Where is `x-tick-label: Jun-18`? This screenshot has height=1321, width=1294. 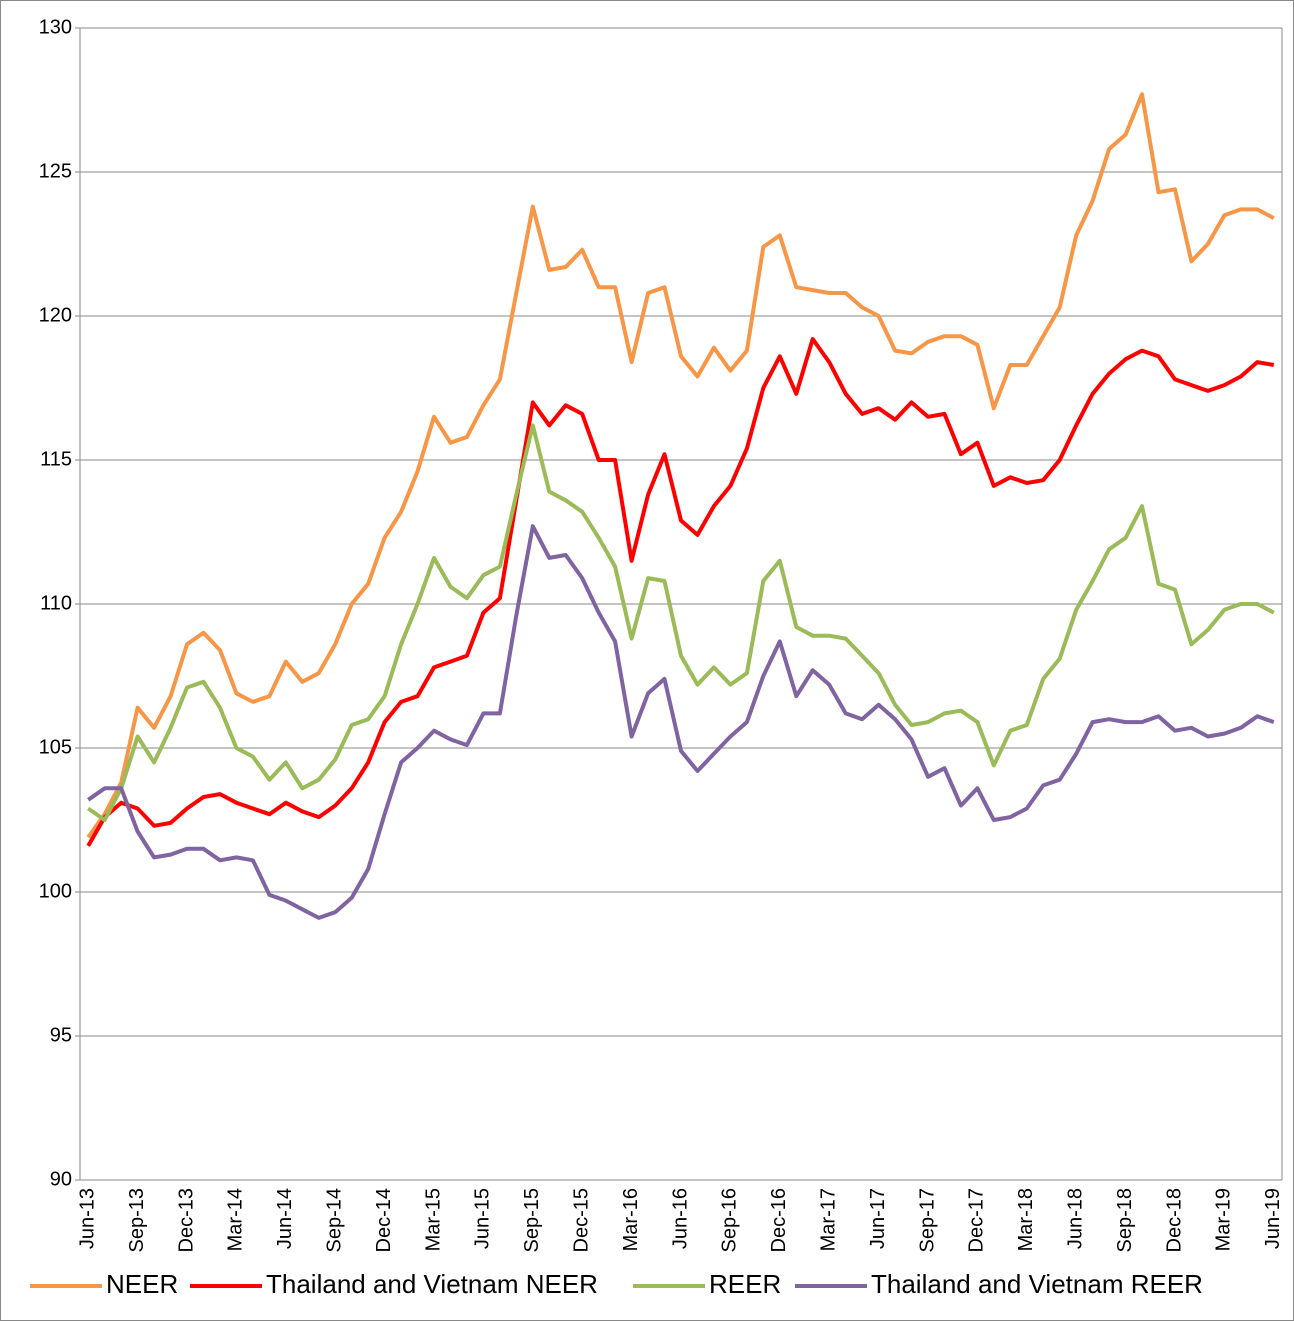 x-tick-label: Jun-18 is located at coordinates (1075, 1218).